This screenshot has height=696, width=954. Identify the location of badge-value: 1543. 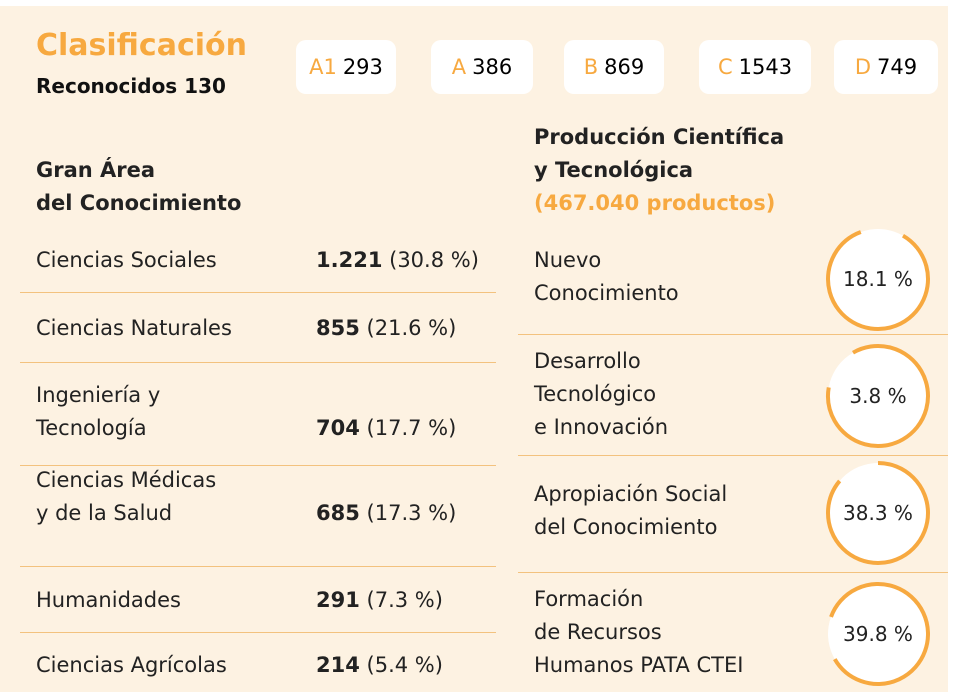
(765, 67).